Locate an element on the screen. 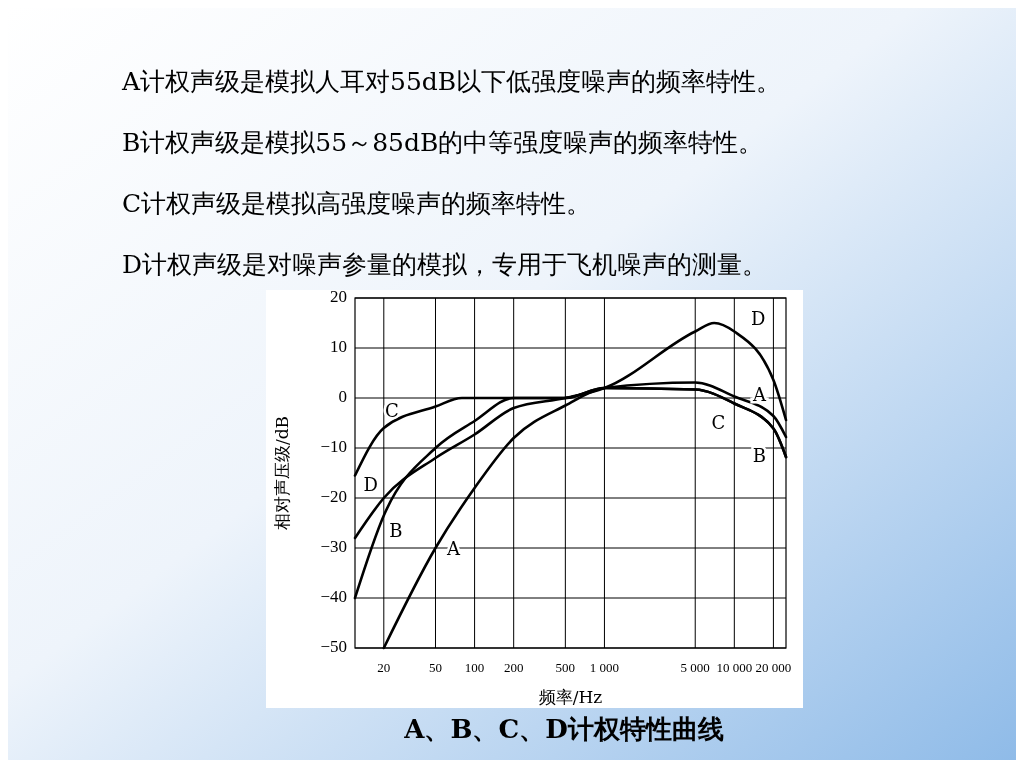  text: A计权声级是模拟人耳对55dB以下低强度噪声的频率特性。 is located at coordinates (451, 81).